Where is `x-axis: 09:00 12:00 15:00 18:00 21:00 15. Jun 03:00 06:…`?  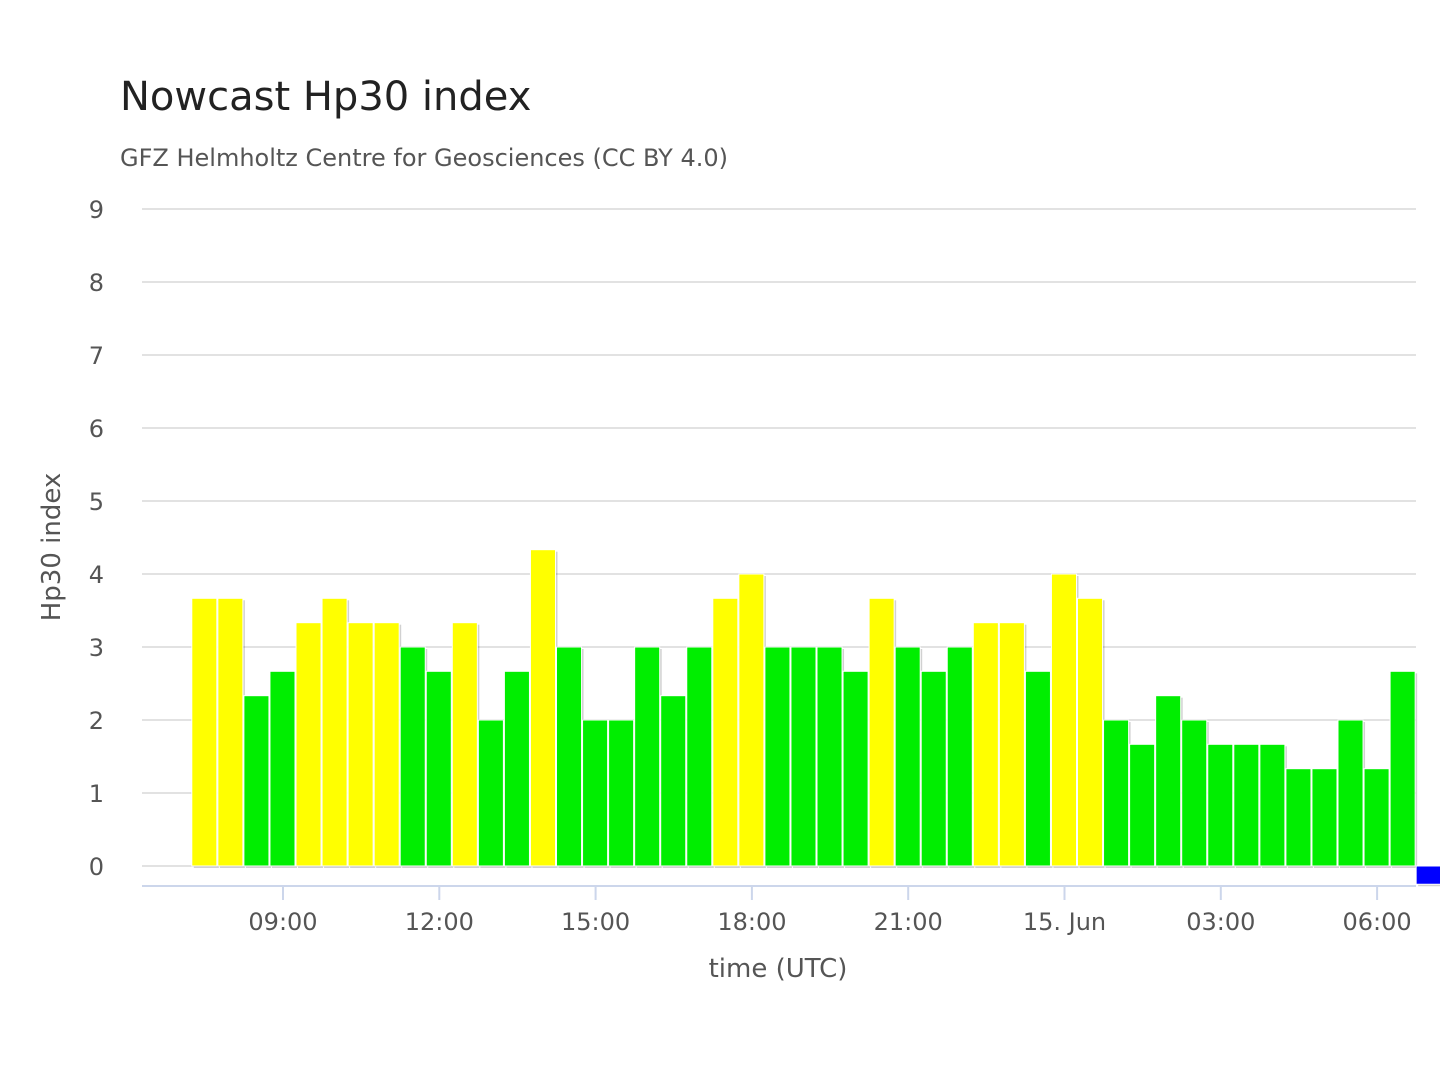
x-axis: 09:00 12:00 15:00 18:00 21:00 15. Jun 03:00 06:… is located at coordinates (779, 910).